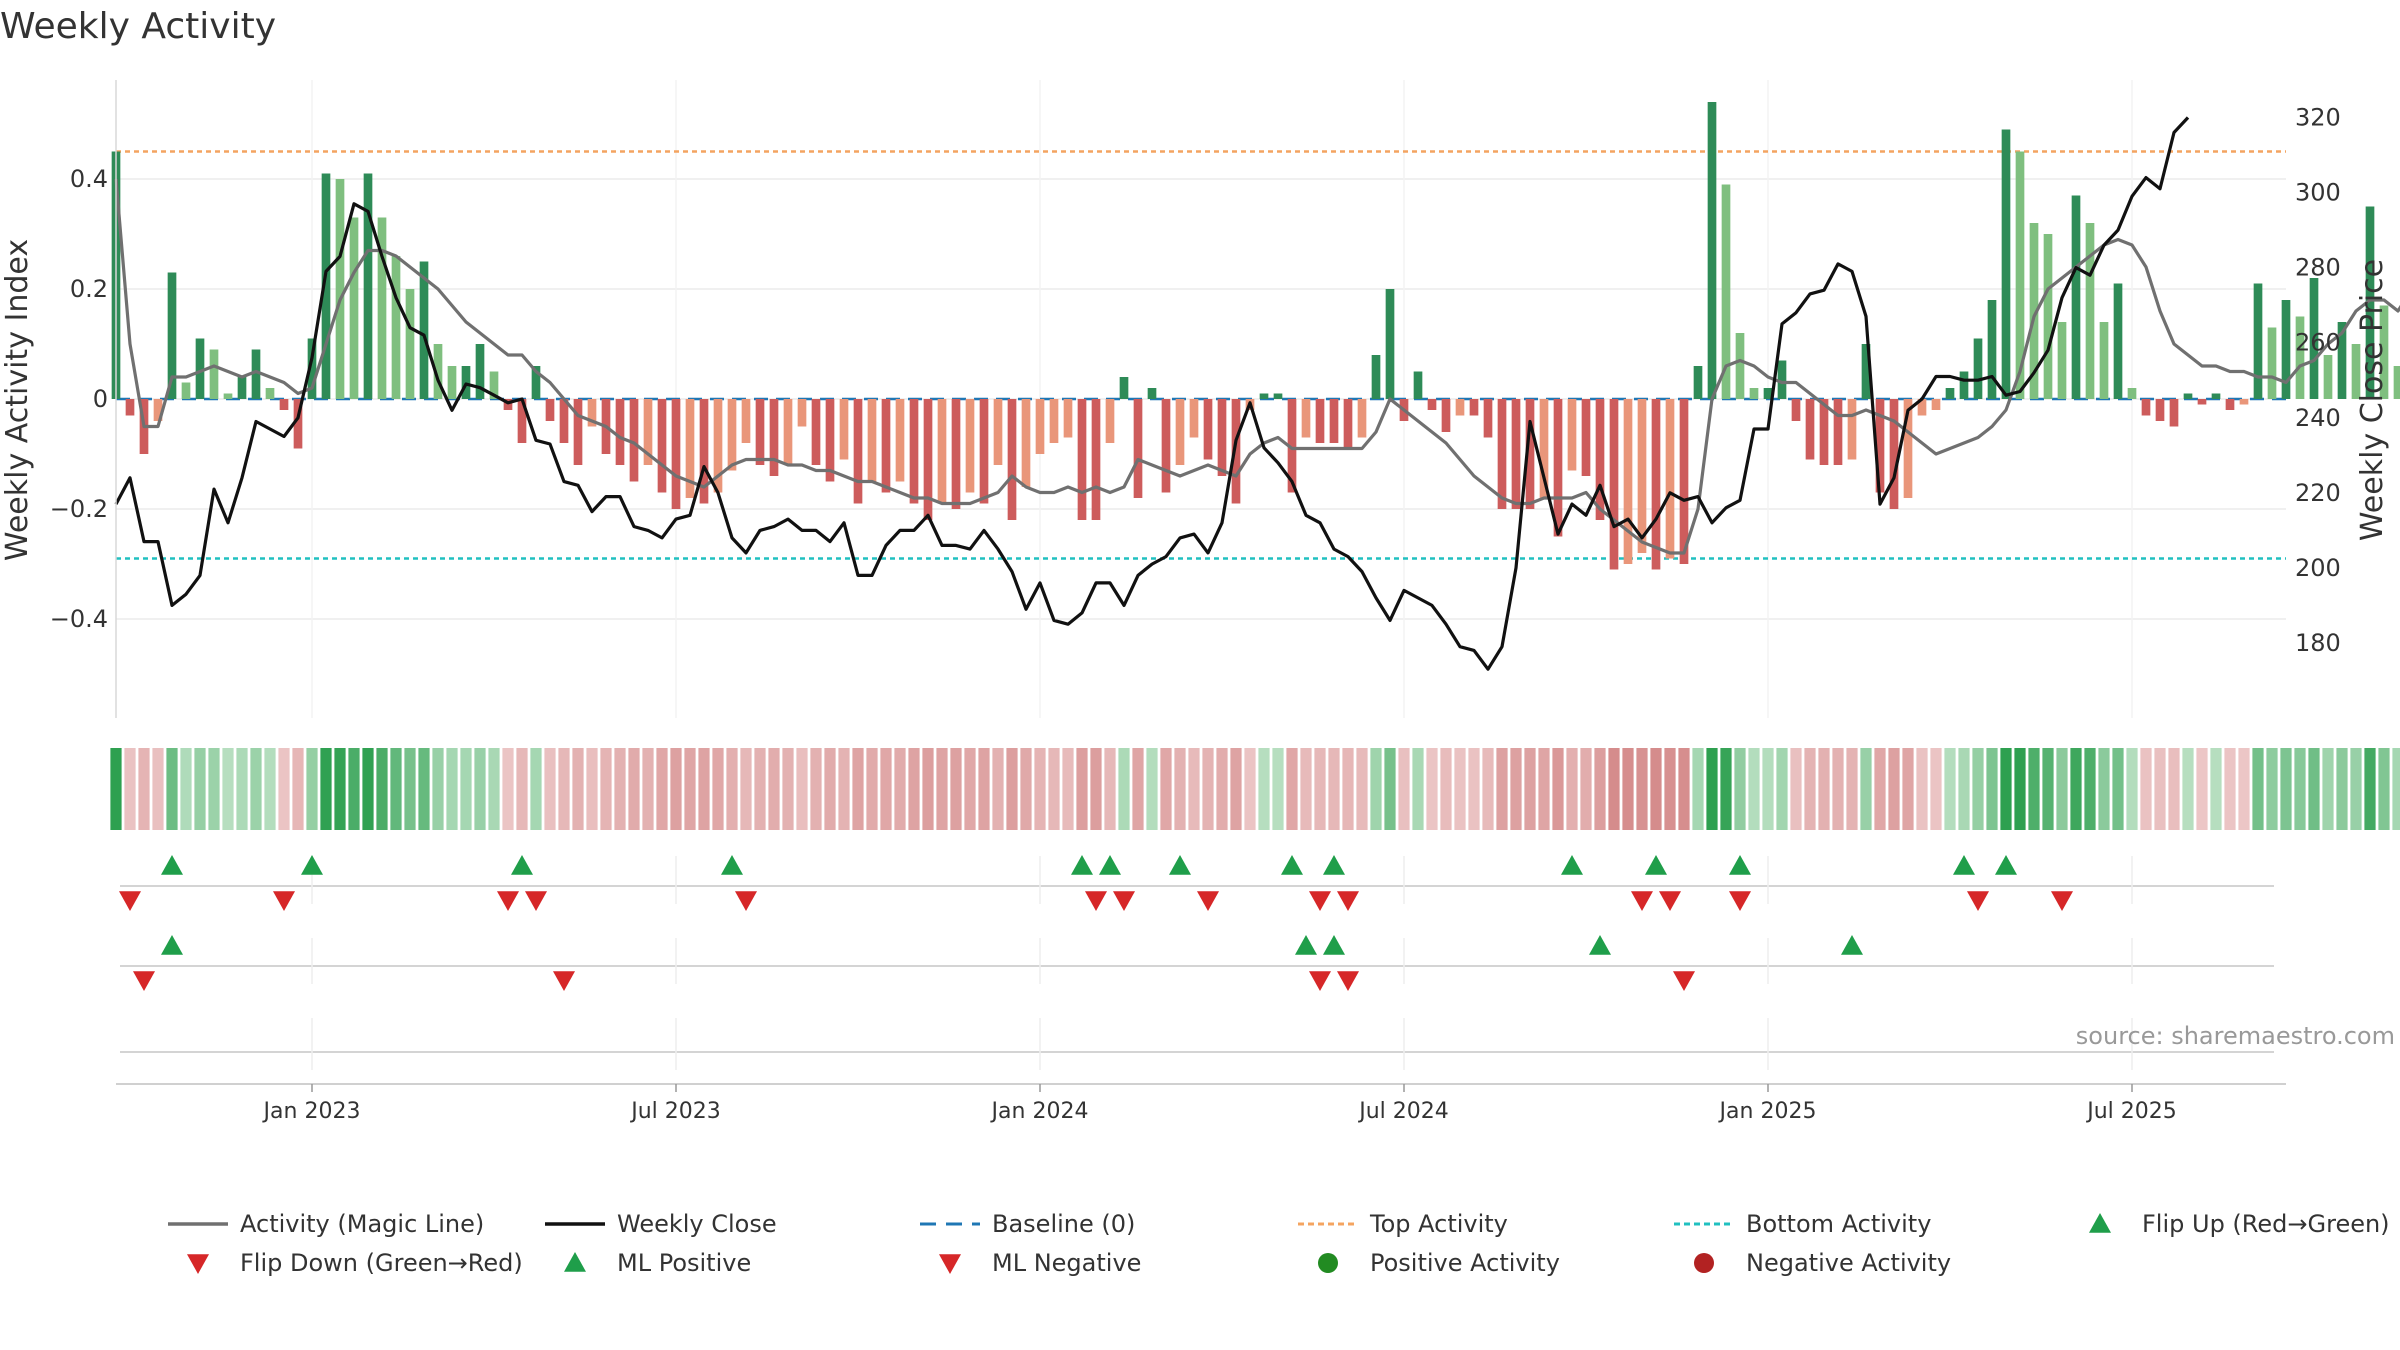  What do you see at coordinates (1848, 1263) in the screenshot?
I see `legend-label: Negative Activity` at bounding box center [1848, 1263].